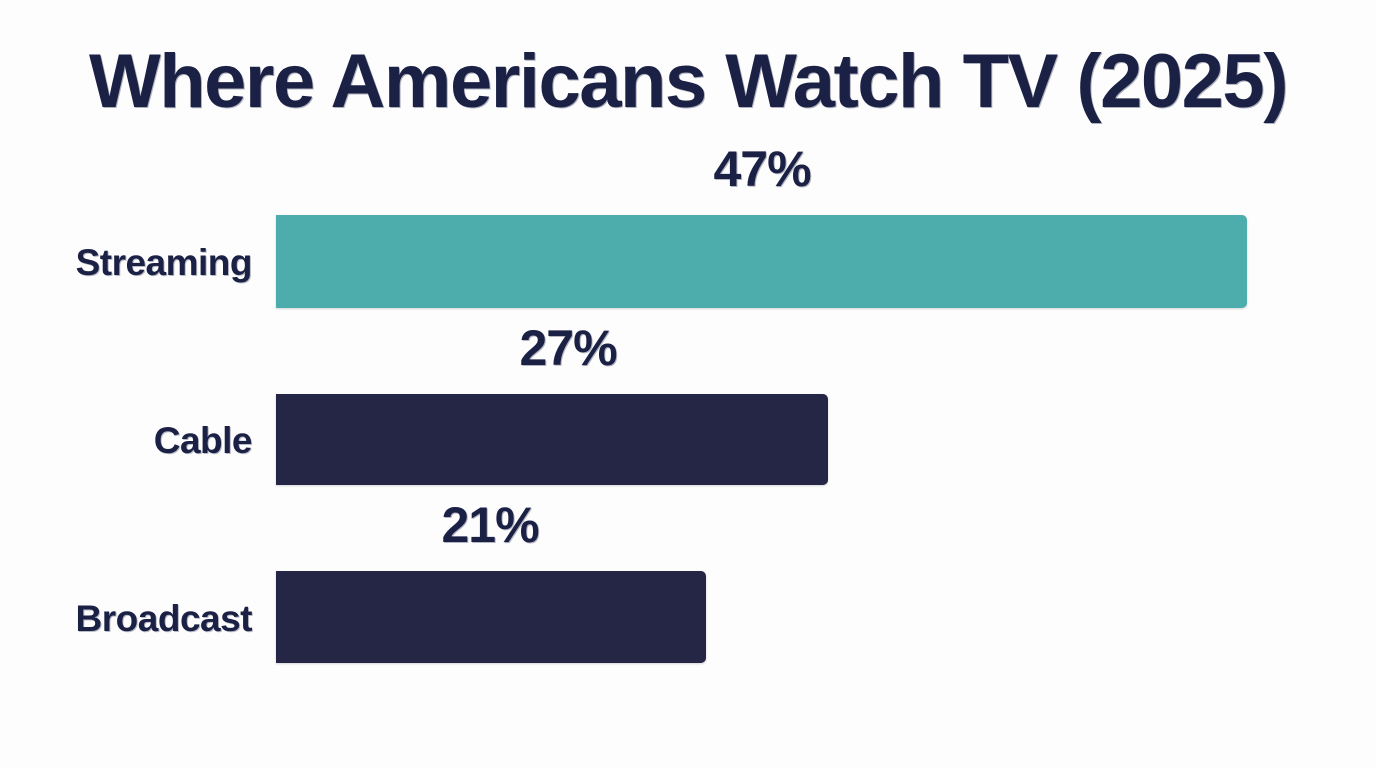 The image size is (1376, 768). I want to click on bar-value-label-broadcast: 21%, so click(490, 525).